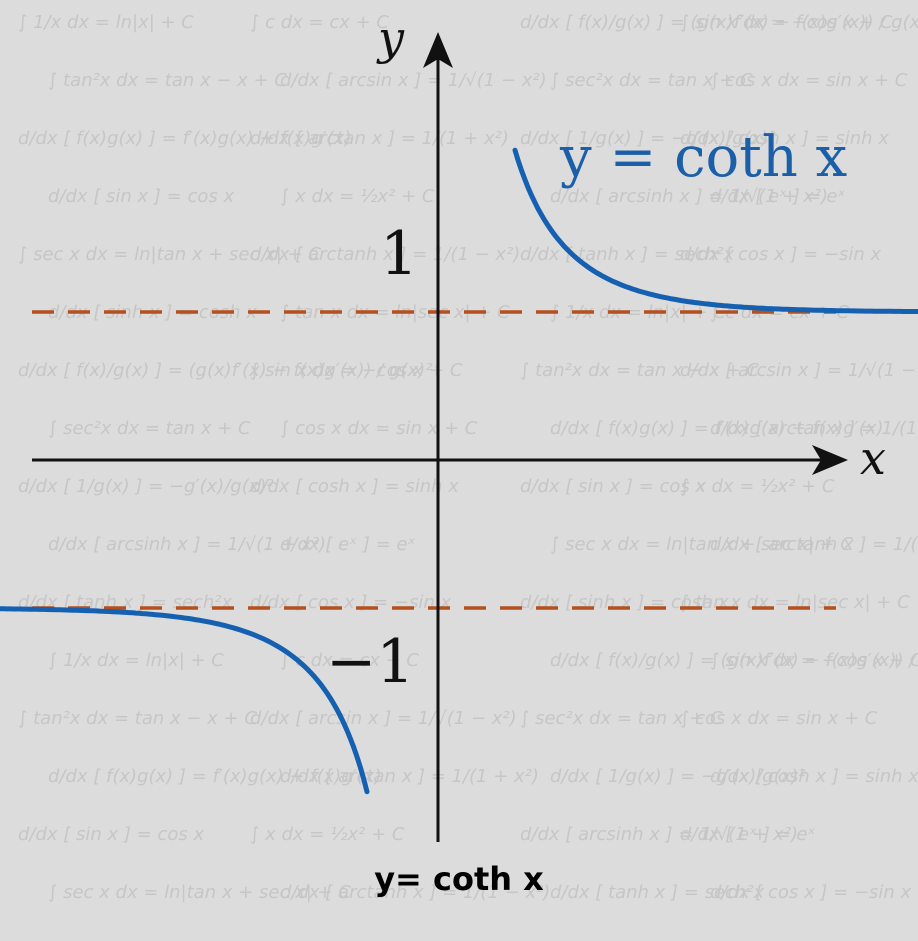 The image size is (918, 941). What do you see at coordinates (459, 879) in the screenshot?
I see `caption: y= coth x` at bounding box center [459, 879].